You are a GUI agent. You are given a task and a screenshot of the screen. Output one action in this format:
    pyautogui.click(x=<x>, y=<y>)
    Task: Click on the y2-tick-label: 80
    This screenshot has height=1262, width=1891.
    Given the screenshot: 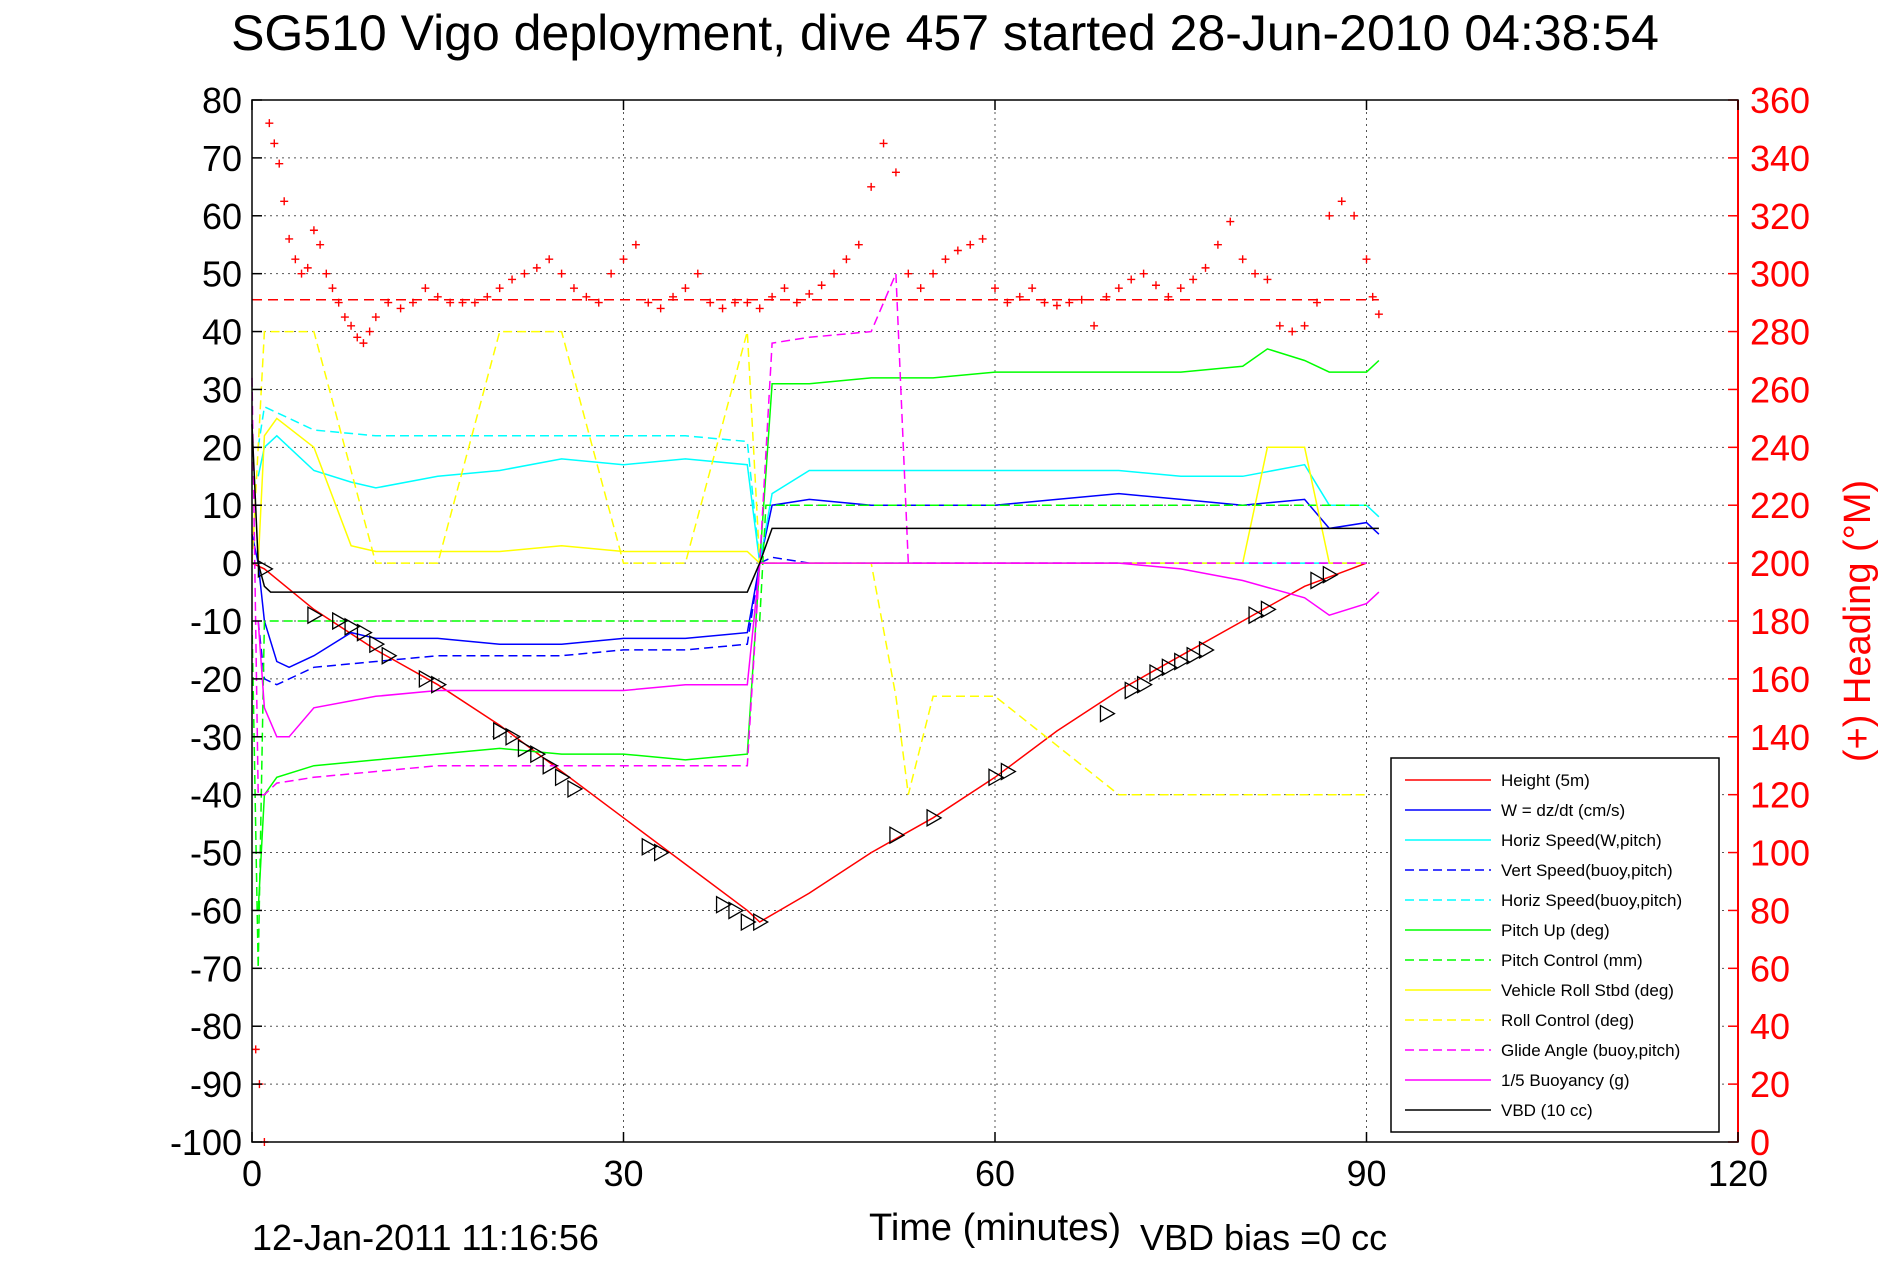 What is the action you would take?
    pyautogui.click(x=1770, y=910)
    